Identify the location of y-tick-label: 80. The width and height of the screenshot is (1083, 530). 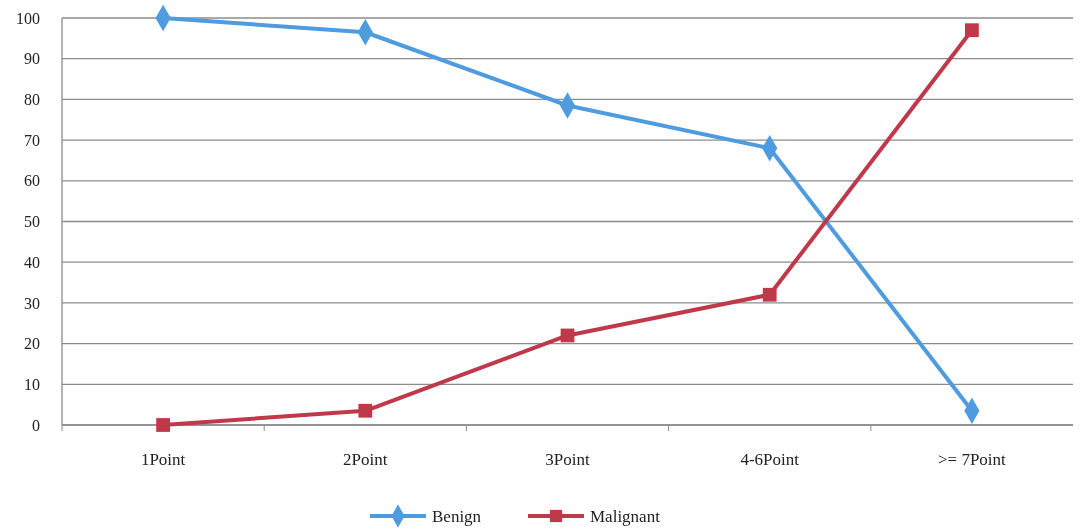
(32, 99).